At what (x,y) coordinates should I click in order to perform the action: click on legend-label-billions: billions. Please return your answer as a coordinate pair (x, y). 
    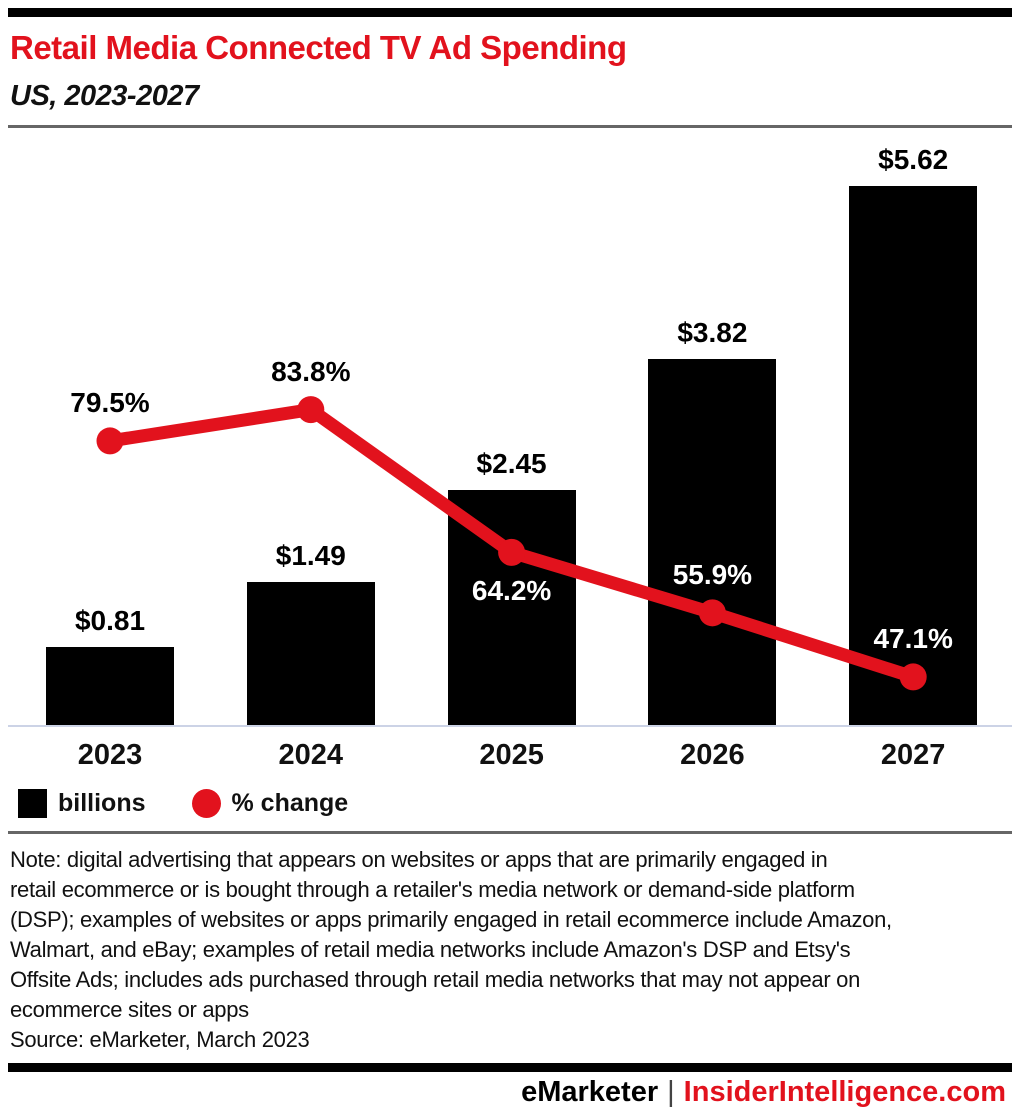
    Looking at the image, I should click on (102, 802).